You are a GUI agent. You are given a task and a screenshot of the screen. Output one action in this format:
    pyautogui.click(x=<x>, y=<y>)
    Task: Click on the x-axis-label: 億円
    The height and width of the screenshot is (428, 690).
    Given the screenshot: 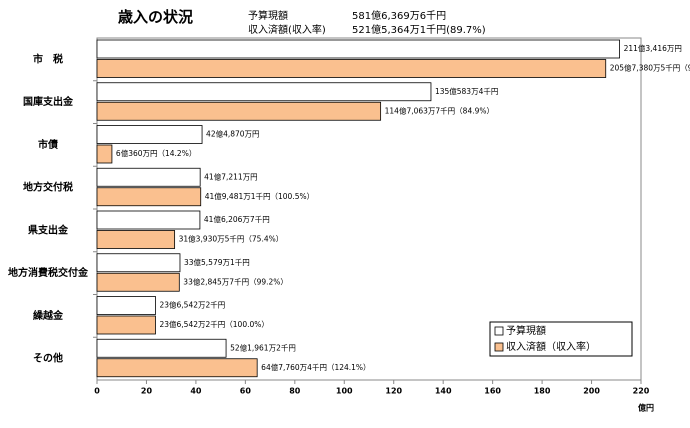 What is the action you would take?
    pyautogui.click(x=646, y=408)
    